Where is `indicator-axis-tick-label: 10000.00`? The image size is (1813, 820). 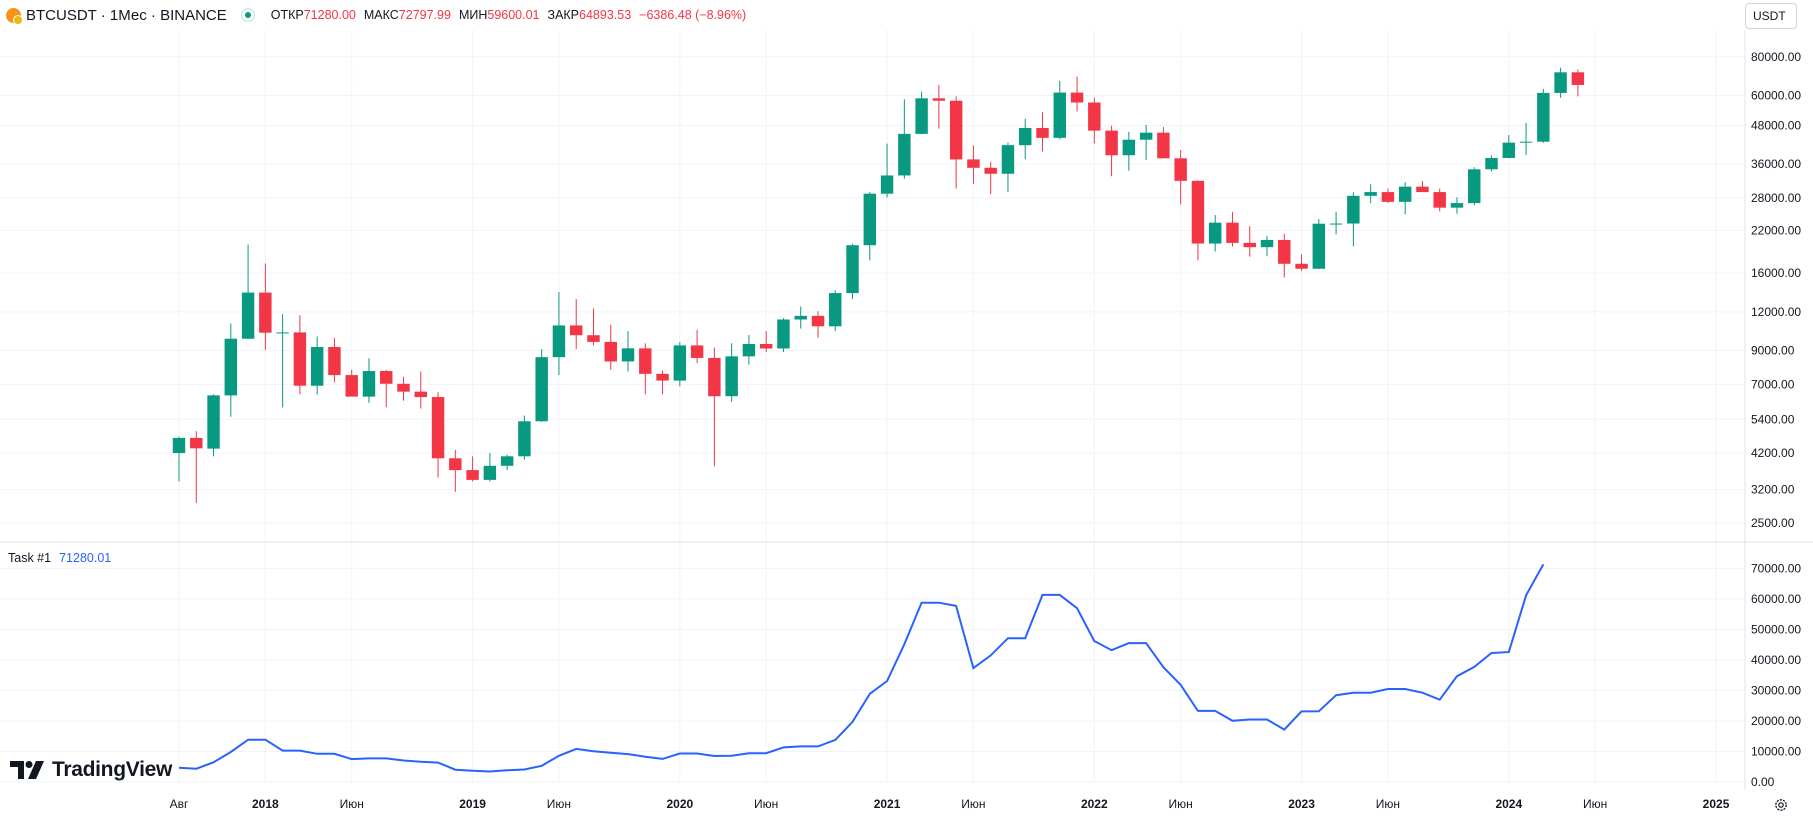 indicator-axis-tick-label: 10000.00 is located at coordinates (1776, 751).